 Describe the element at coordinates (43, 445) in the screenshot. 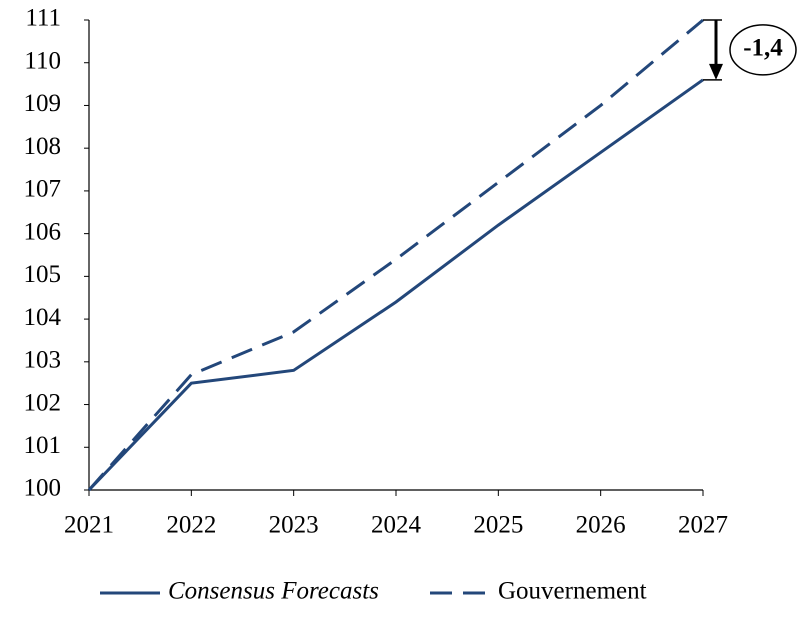

I see `y-tick-label: 101` at that location.